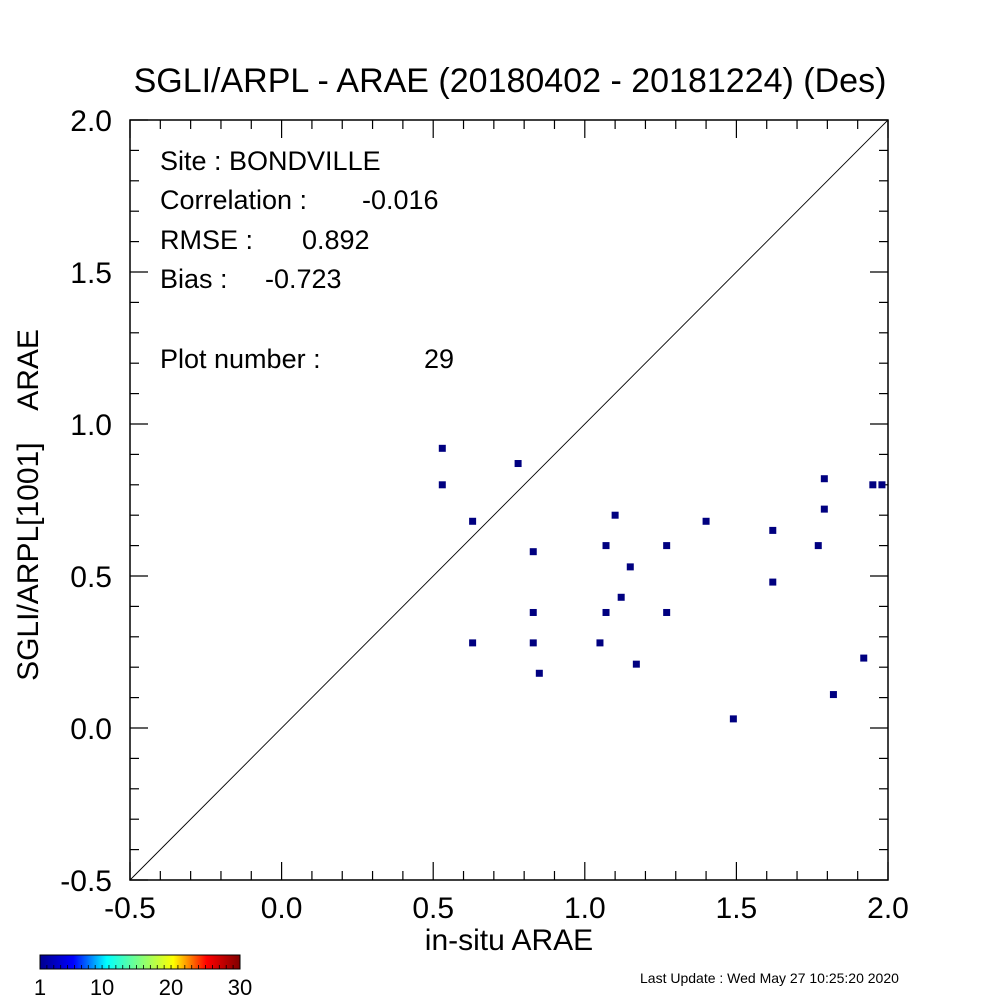  What do you see at coordinates (40, 987) in the screenshot?
I see `colorbar-tick-label: 1` at bounding box center [40, 987].